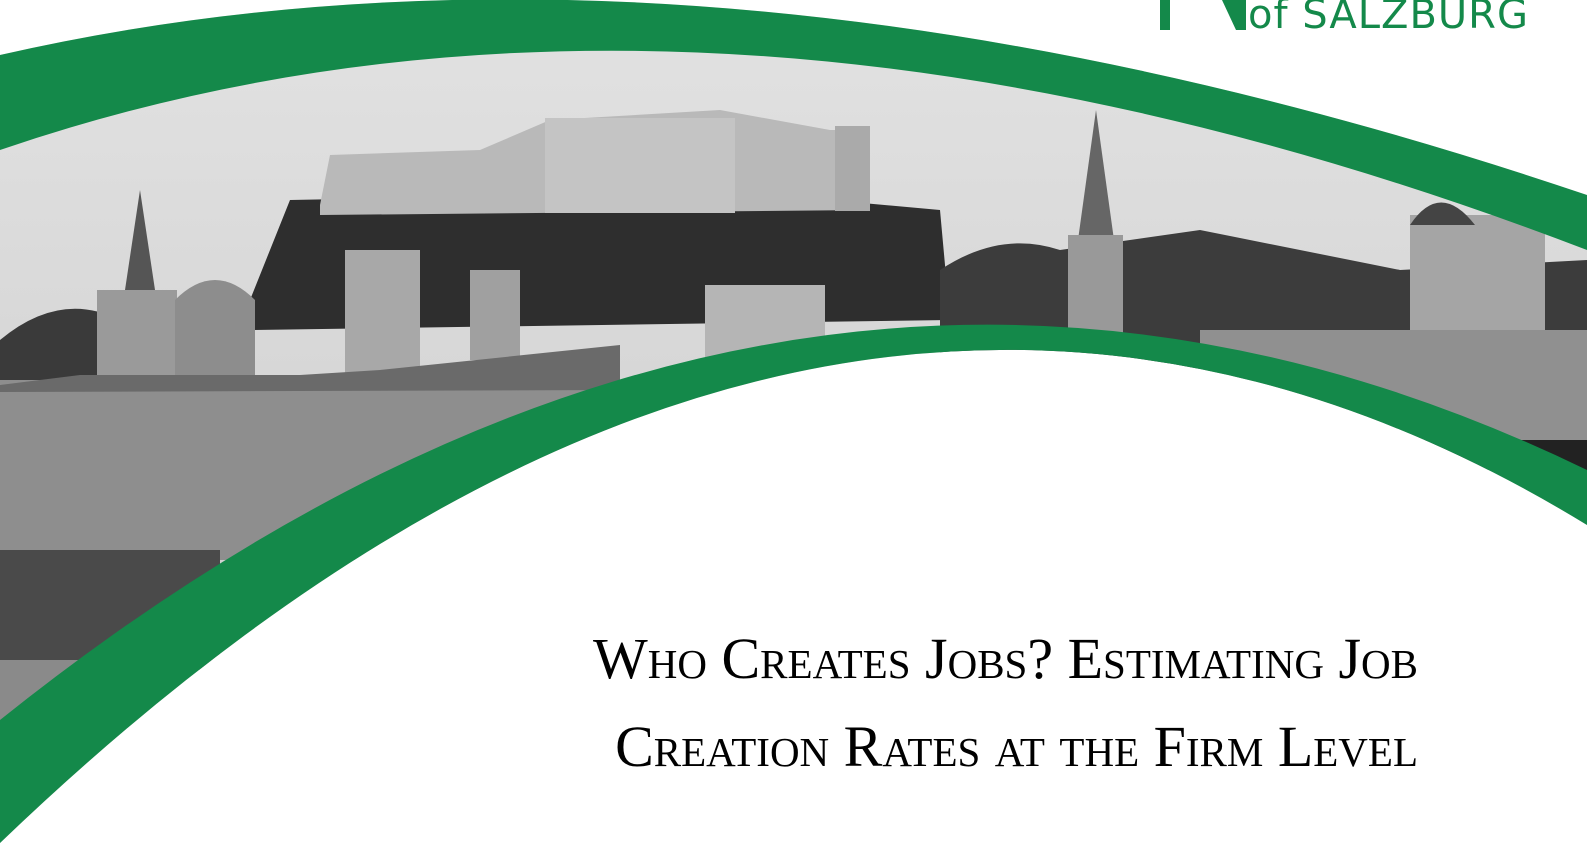 This screenshot has height=843, width=1587. What do you see at coordinates (1005, 658) in the screenshot?
I see `title-line: Who Creates Jobs? Estimating Job` at bounding box center [1005, 658].